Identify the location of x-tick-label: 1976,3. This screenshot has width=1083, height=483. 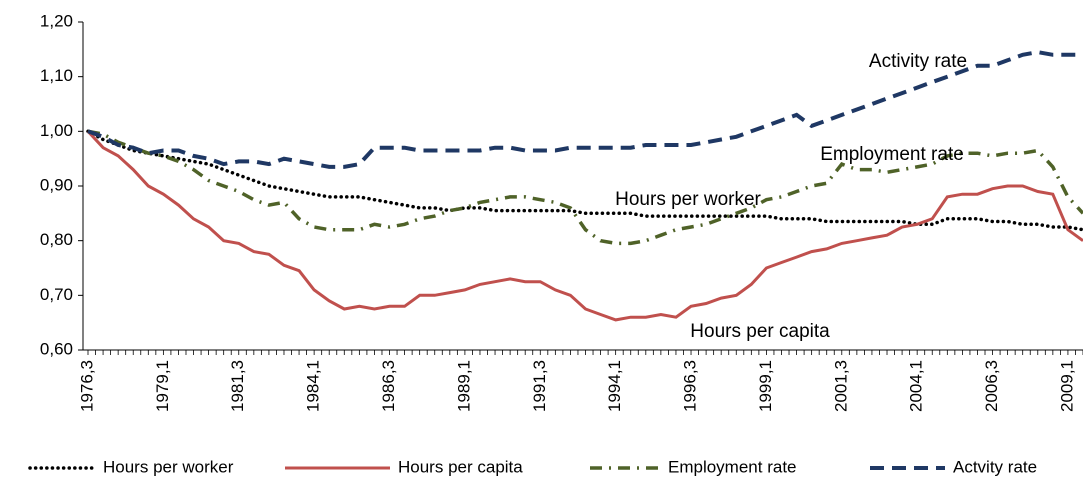
(86, 386).